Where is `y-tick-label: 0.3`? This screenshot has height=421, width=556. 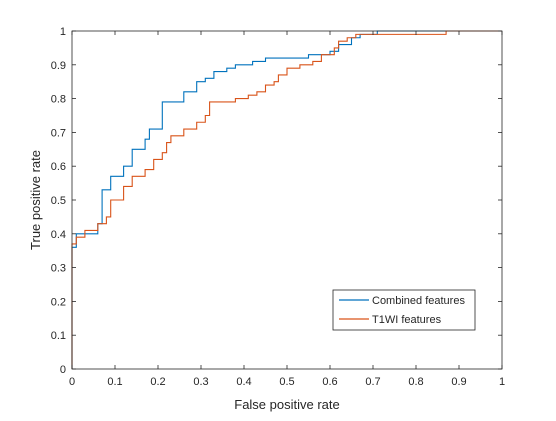
y-tick-label: 0.3 is located at coordinates (58, 269).